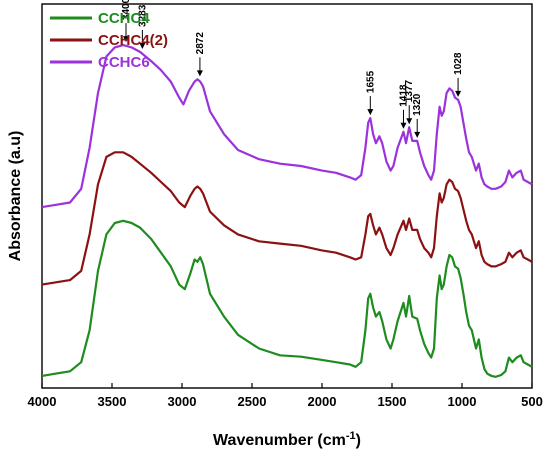 This screenshot has height=456, width=550. What do you see at coordinates (285, 396) in the screenshot?
I see `x-axis-ticks: 4000 3500 3000 2500 2000 1500 1000 500` at bounding box center [285, 396].